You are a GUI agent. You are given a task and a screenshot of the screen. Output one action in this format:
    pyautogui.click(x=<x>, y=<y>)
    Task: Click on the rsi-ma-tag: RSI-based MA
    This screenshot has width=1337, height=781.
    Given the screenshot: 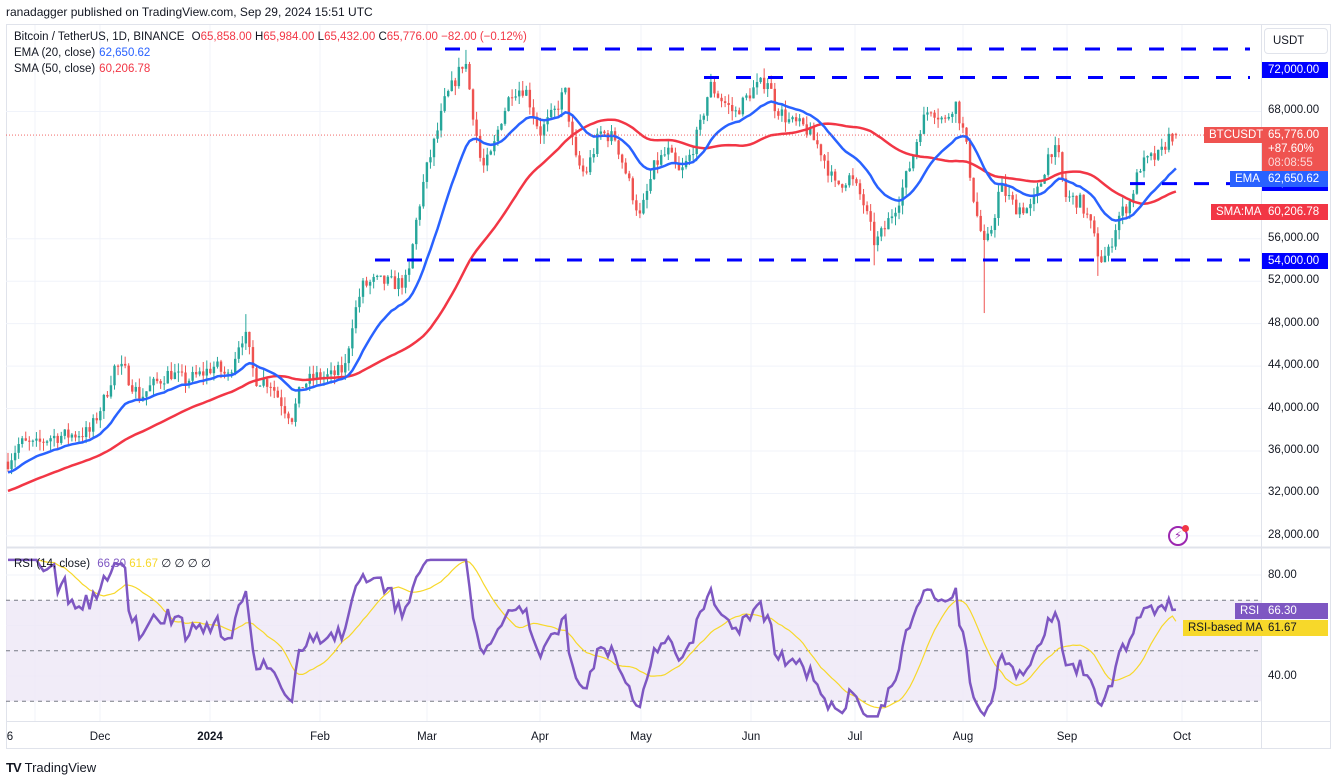 What is the action you would take?
    pyautogui.click(x=1225, y=628)
    